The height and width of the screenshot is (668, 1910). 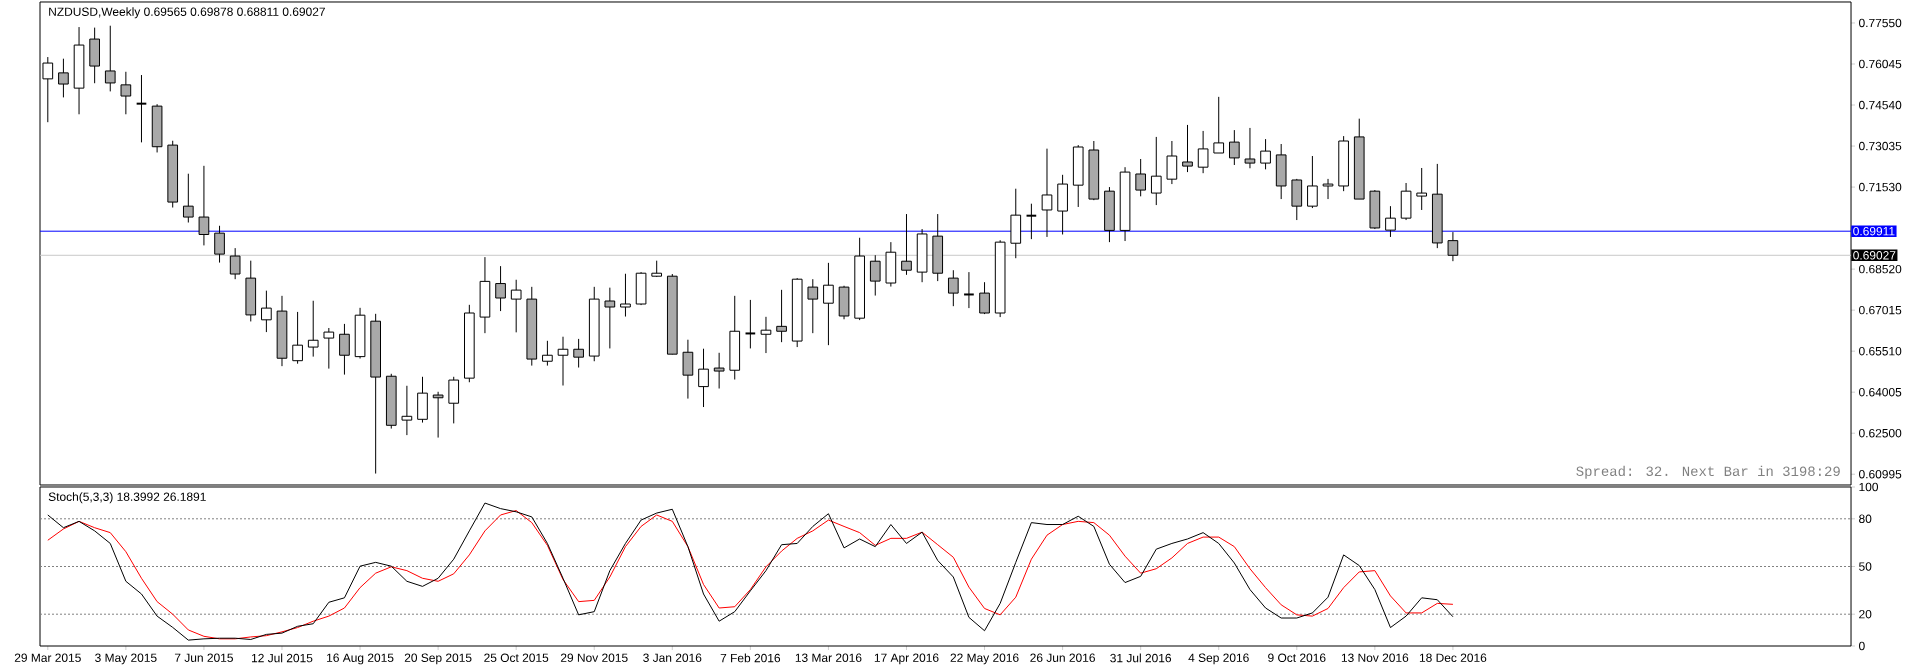 I want to click on annotation: Spread: 32. Next Bar in 3198:29, so click(x=1708, y=472).